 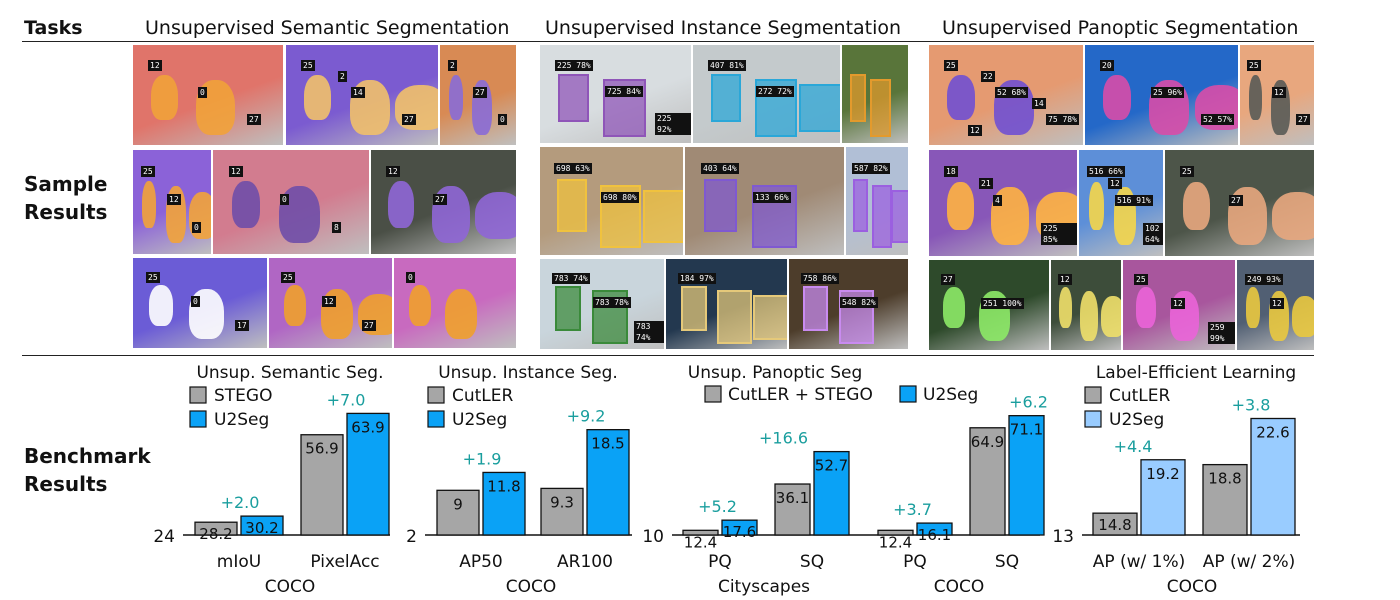 What do you see at coordinates (562, 502) in the screenshot?
I see `bar-value-label: 9.3` at bounding box center [562, 502].